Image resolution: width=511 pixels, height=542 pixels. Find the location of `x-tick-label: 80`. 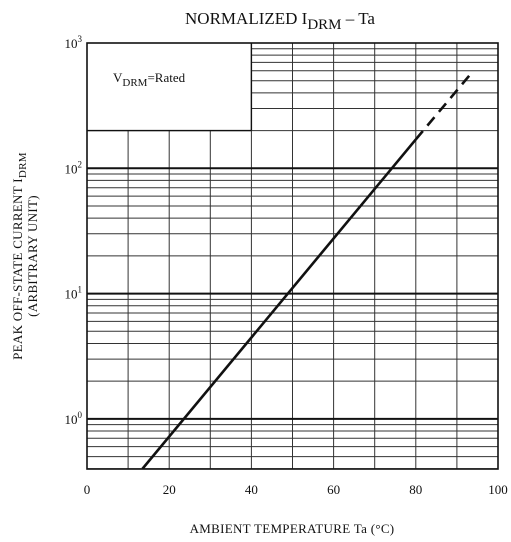

x-tick-label: 80 is located at coordinates (415, 489).